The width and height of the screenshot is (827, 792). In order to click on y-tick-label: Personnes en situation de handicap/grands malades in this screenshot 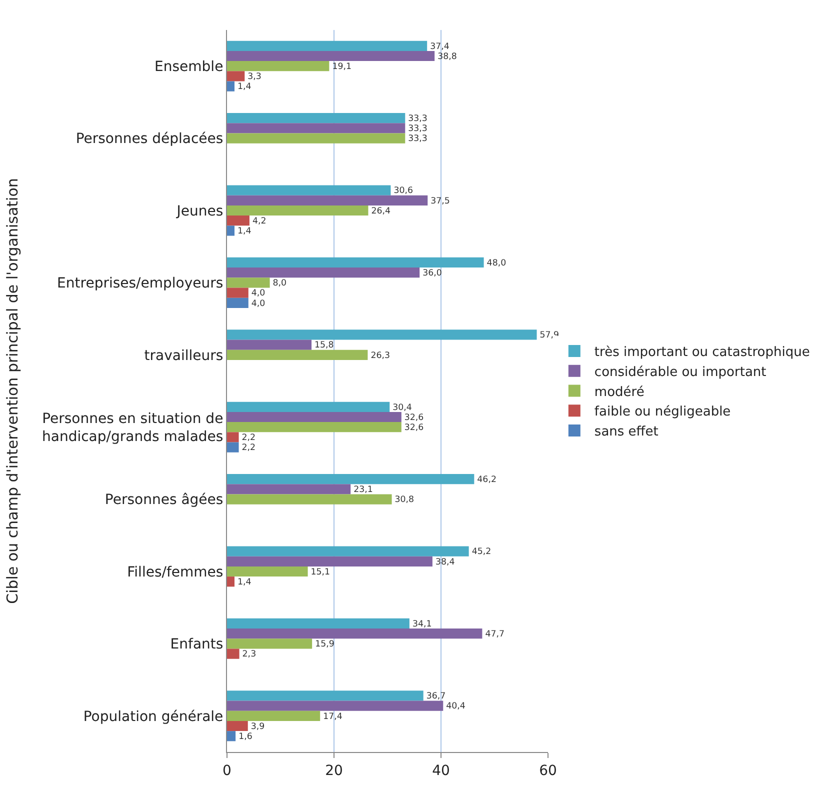, I will do `click(133, 428)`.